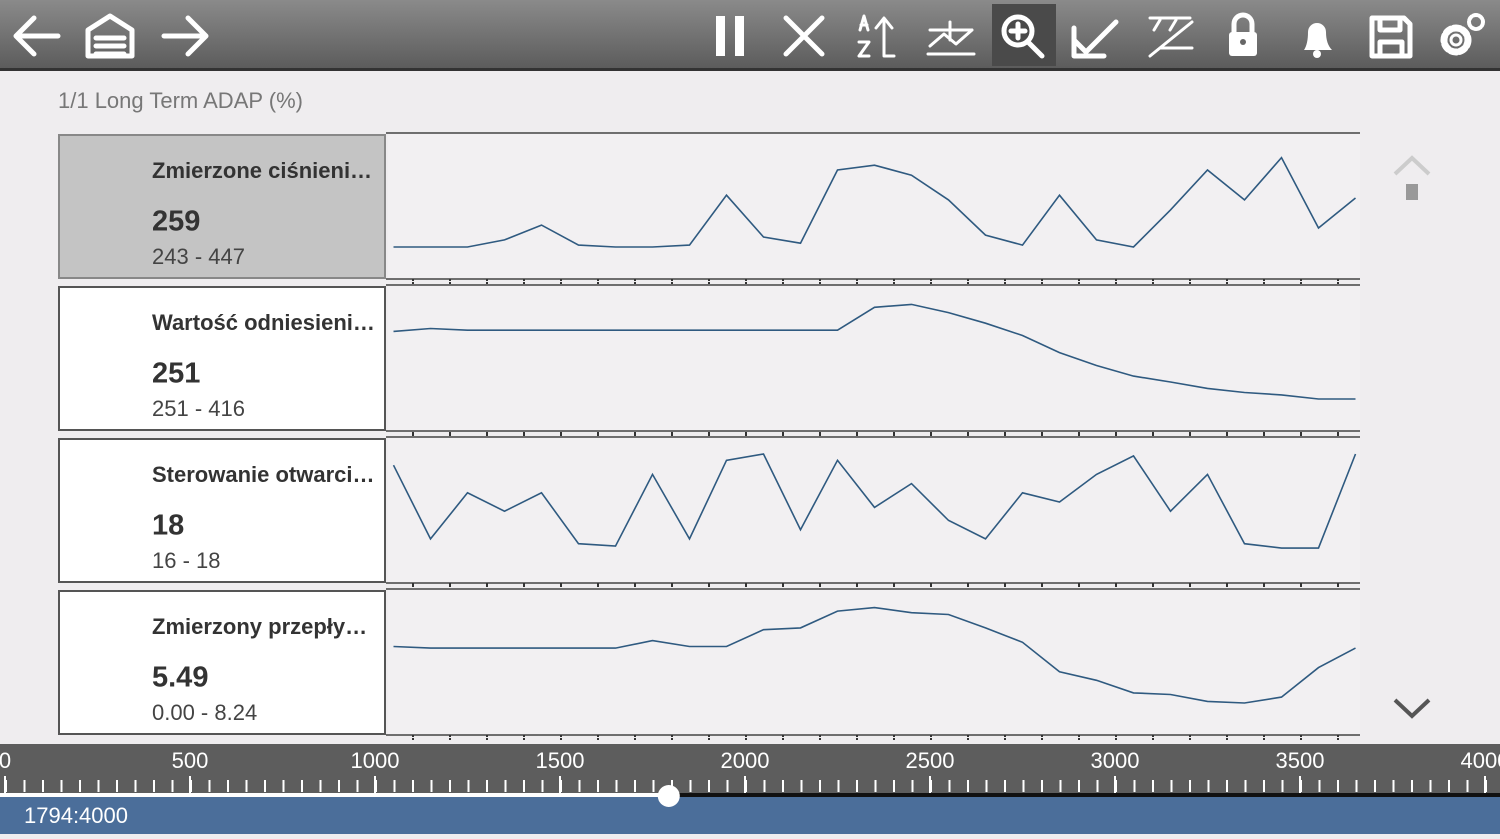 The height and width of the screenshot is (839, 1500). What do you see at coordinates (930, 760) in the screenshot?
I see `x-tick-label: 2500` at bounding box center [930, 760].